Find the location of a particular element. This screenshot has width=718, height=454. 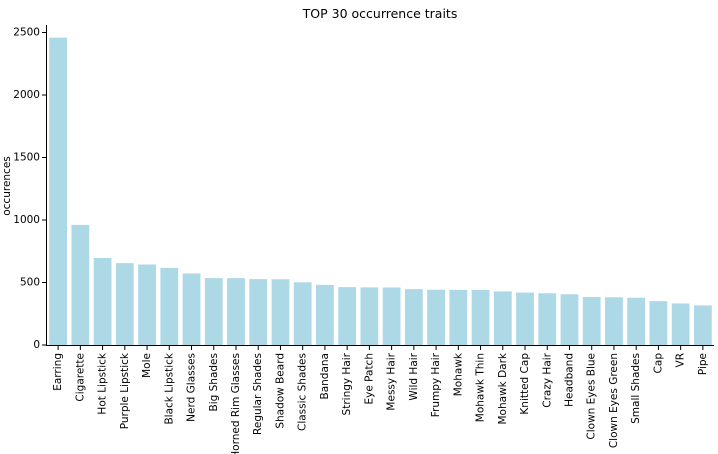

x-tick-label: Big Shades is located at coordinates (214, 382).